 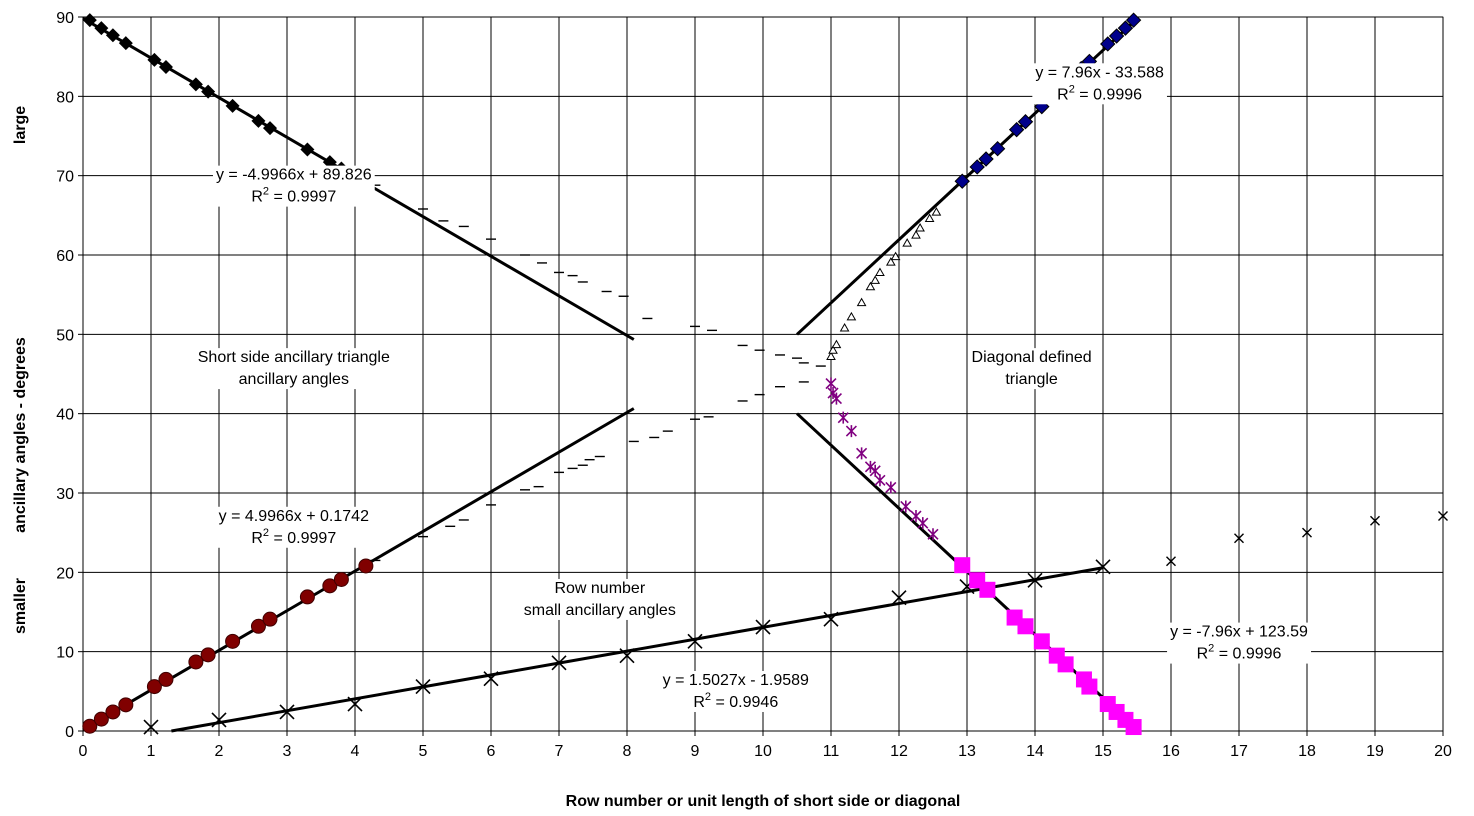 What do you see at coordinates (358, 569) in the screenshot?
I see `trendline` at bounding box center [358, 569].